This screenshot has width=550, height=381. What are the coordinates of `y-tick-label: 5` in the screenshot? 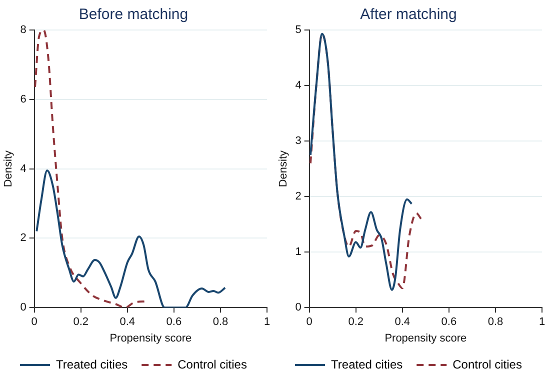 It's located at (298, 30).